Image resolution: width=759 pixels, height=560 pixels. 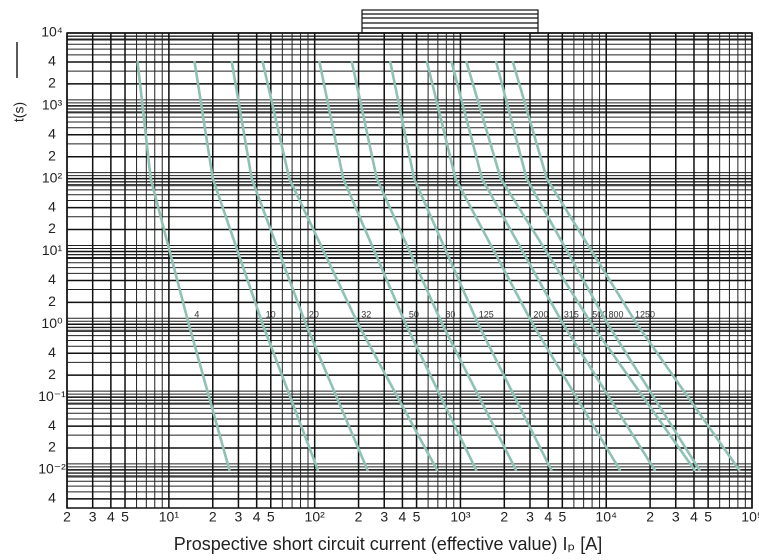 I want to click on y-tick-label: 10⁻¹, so click(x=52, y=396).